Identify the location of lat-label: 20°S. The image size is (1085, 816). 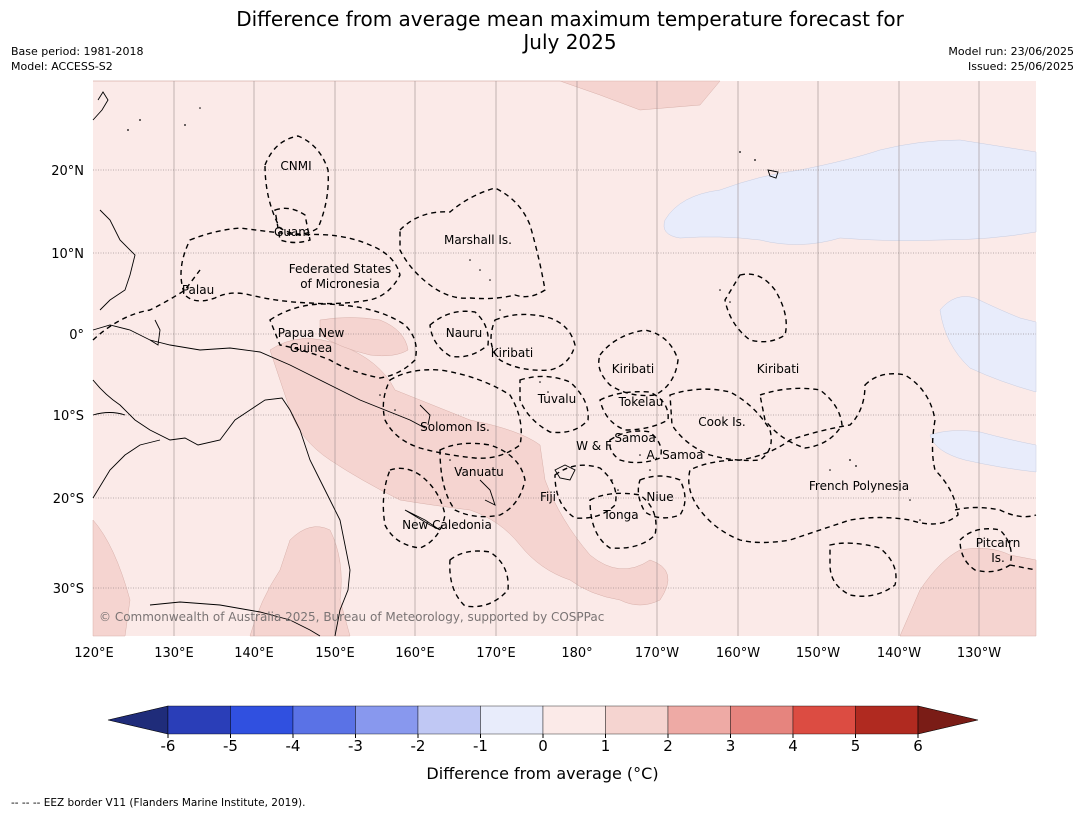
(68, 499).